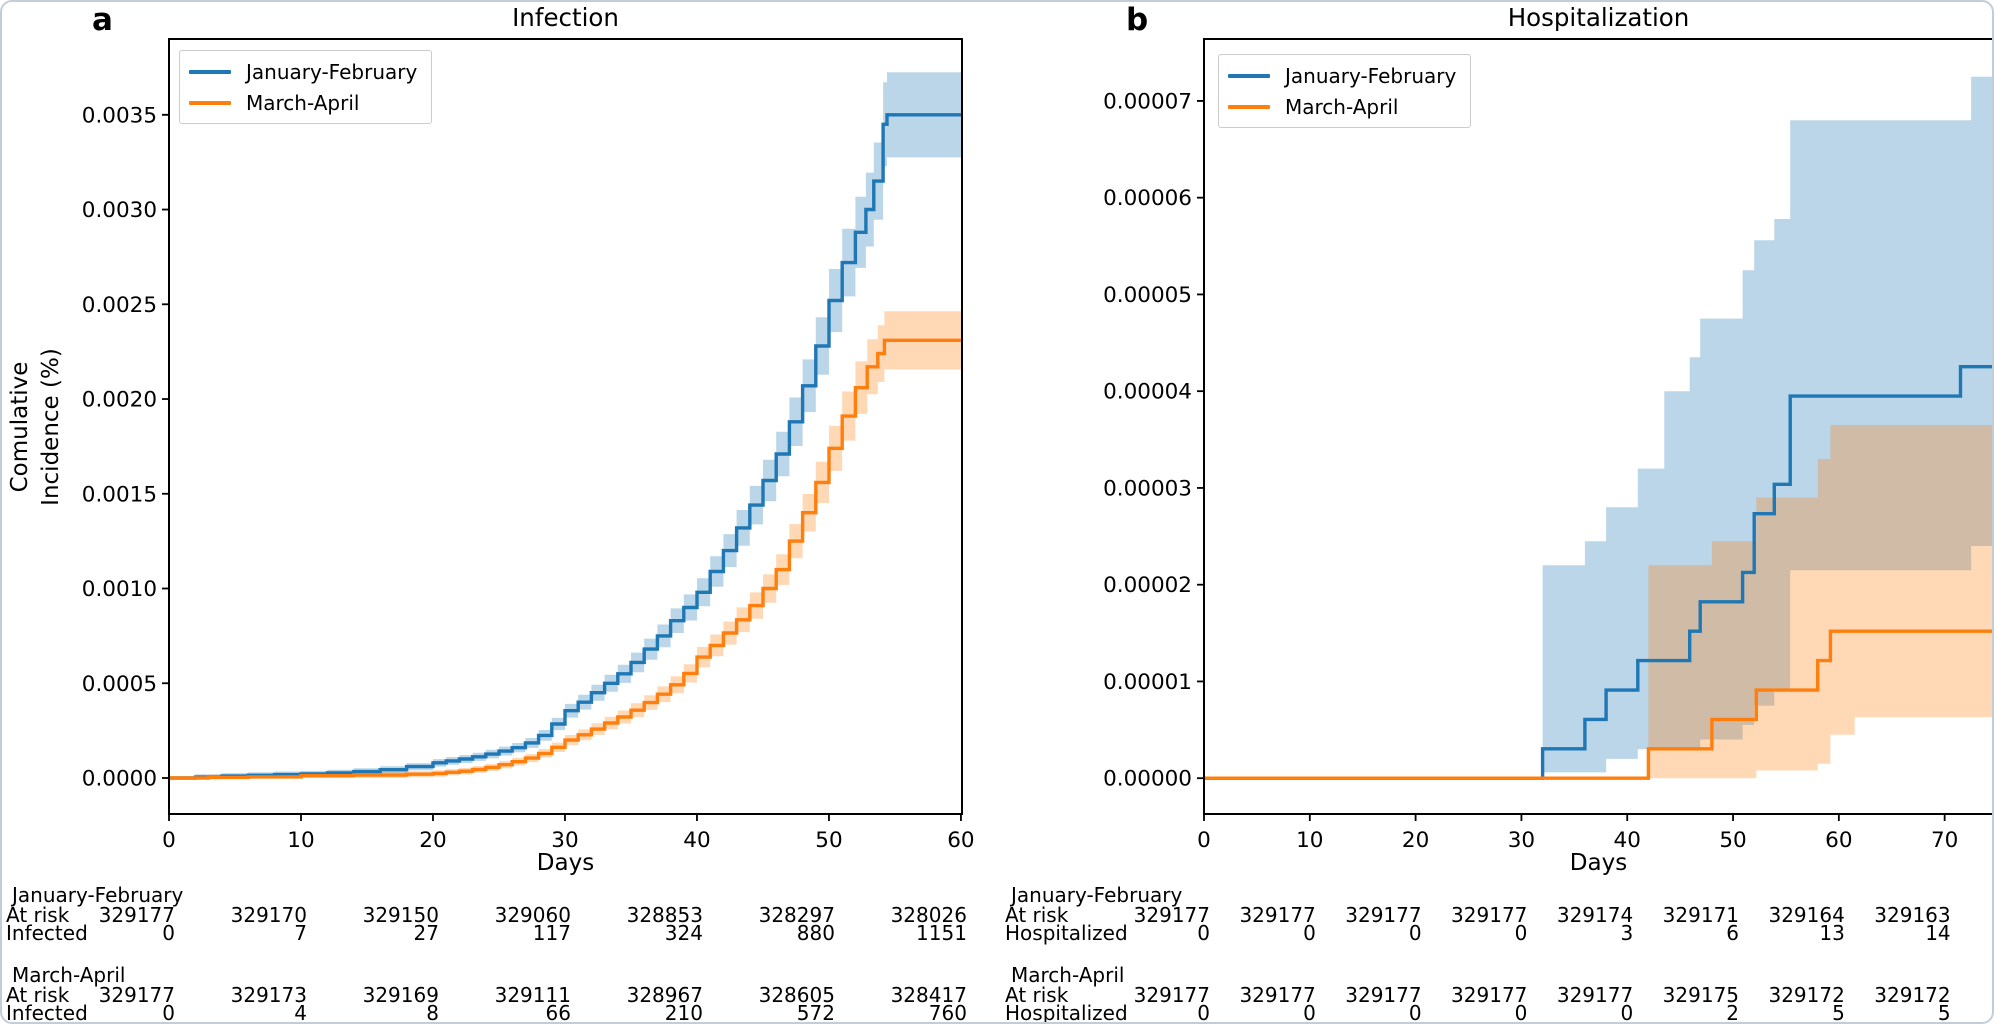 The image size is (1998, 1028). Describe the element at coordinates (1147, 779) in the screenshot. I see `y-tick-label: 0.00000` at that location.